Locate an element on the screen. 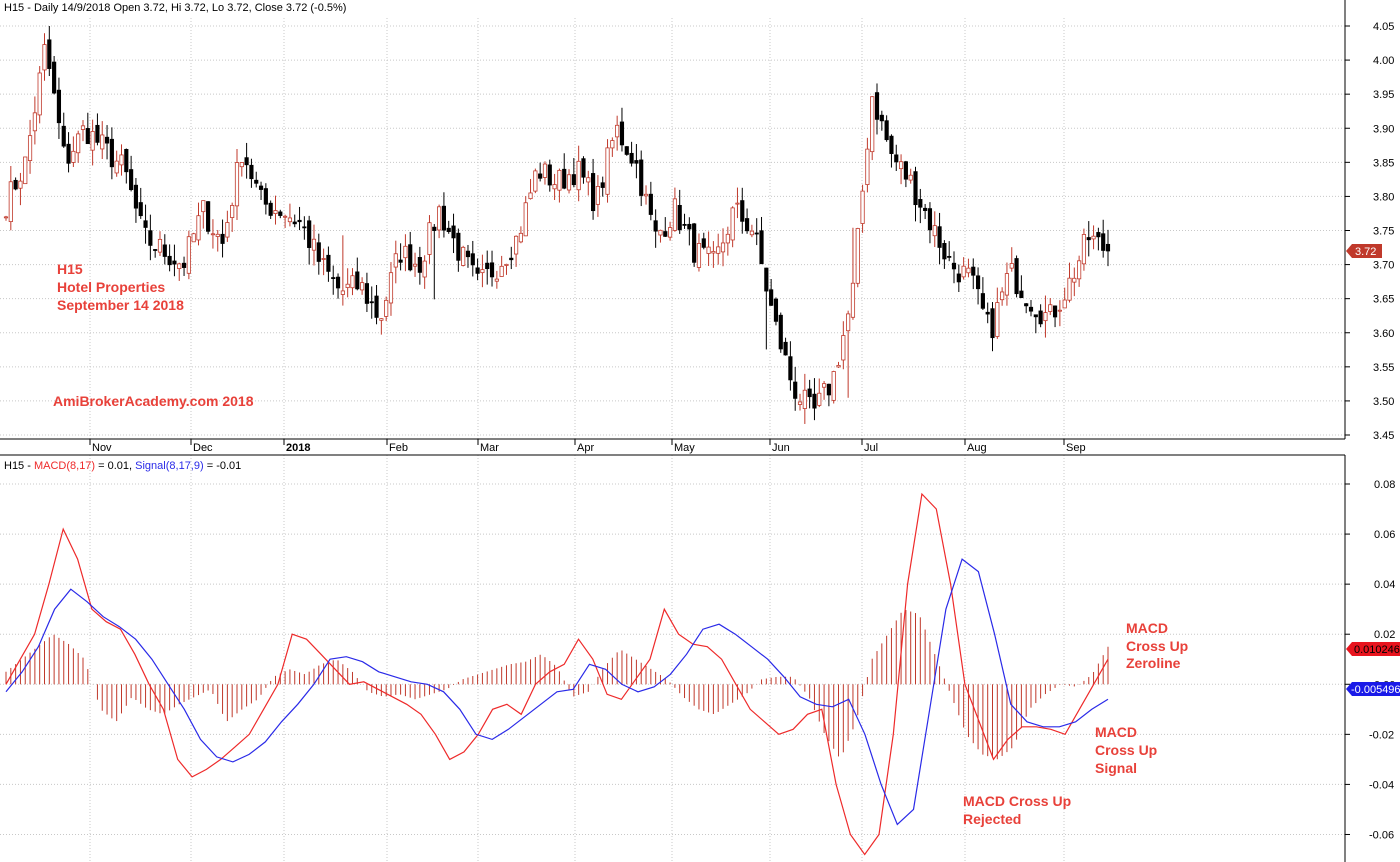 The image size is (1400, 862). last-price-tag-text: 3.72 is located at coordinates (1365, 252).